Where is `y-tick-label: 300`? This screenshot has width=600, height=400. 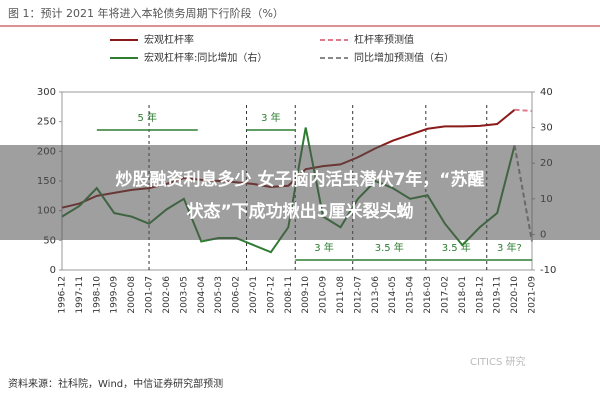
y-tick-label: 300 is located at coordinates (46, 92).